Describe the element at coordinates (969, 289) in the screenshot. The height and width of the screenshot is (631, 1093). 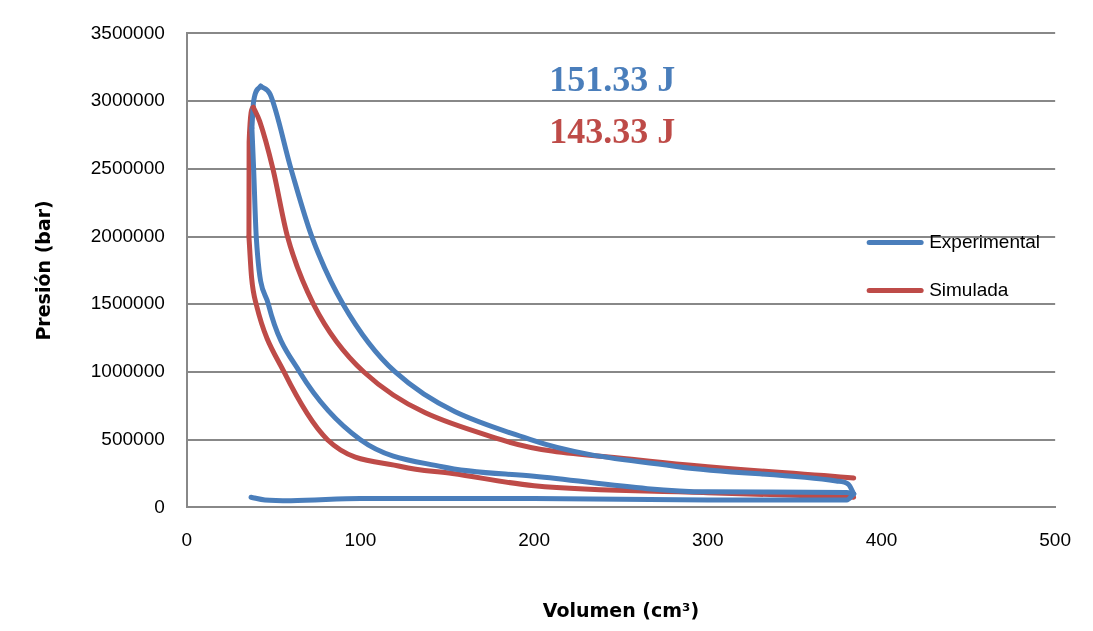
I see `legend-label: Simulada` at that location.